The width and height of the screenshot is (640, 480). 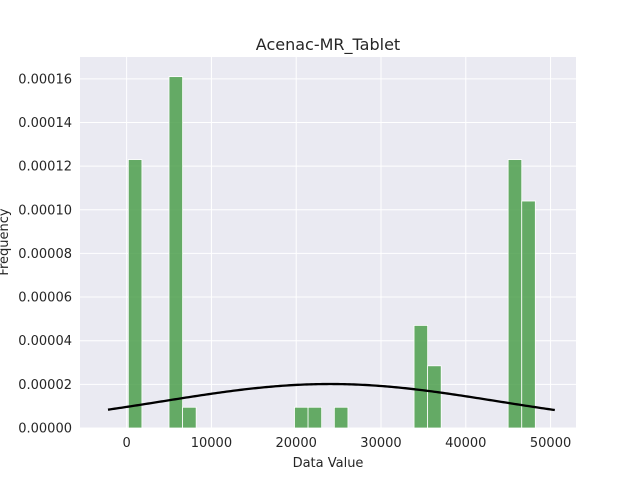 I want to click on y-tick-label-3: 0.00006, so click(x=45, y=298).